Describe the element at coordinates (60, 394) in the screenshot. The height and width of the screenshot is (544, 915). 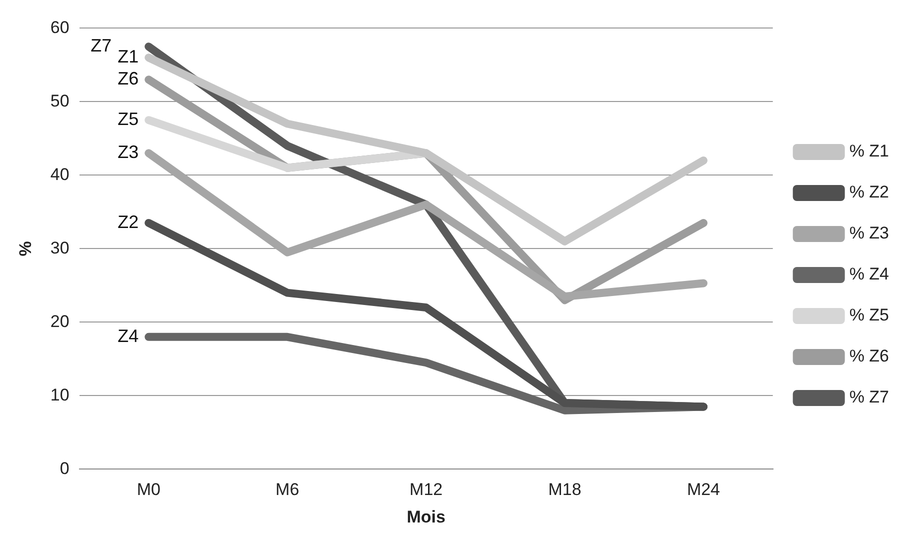
I see `y-tick-label: 10` at that location.